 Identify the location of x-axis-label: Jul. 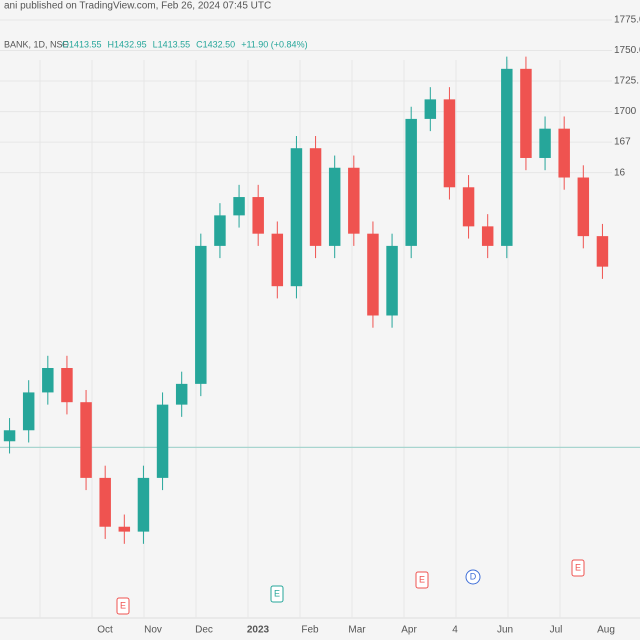
(556, 630).